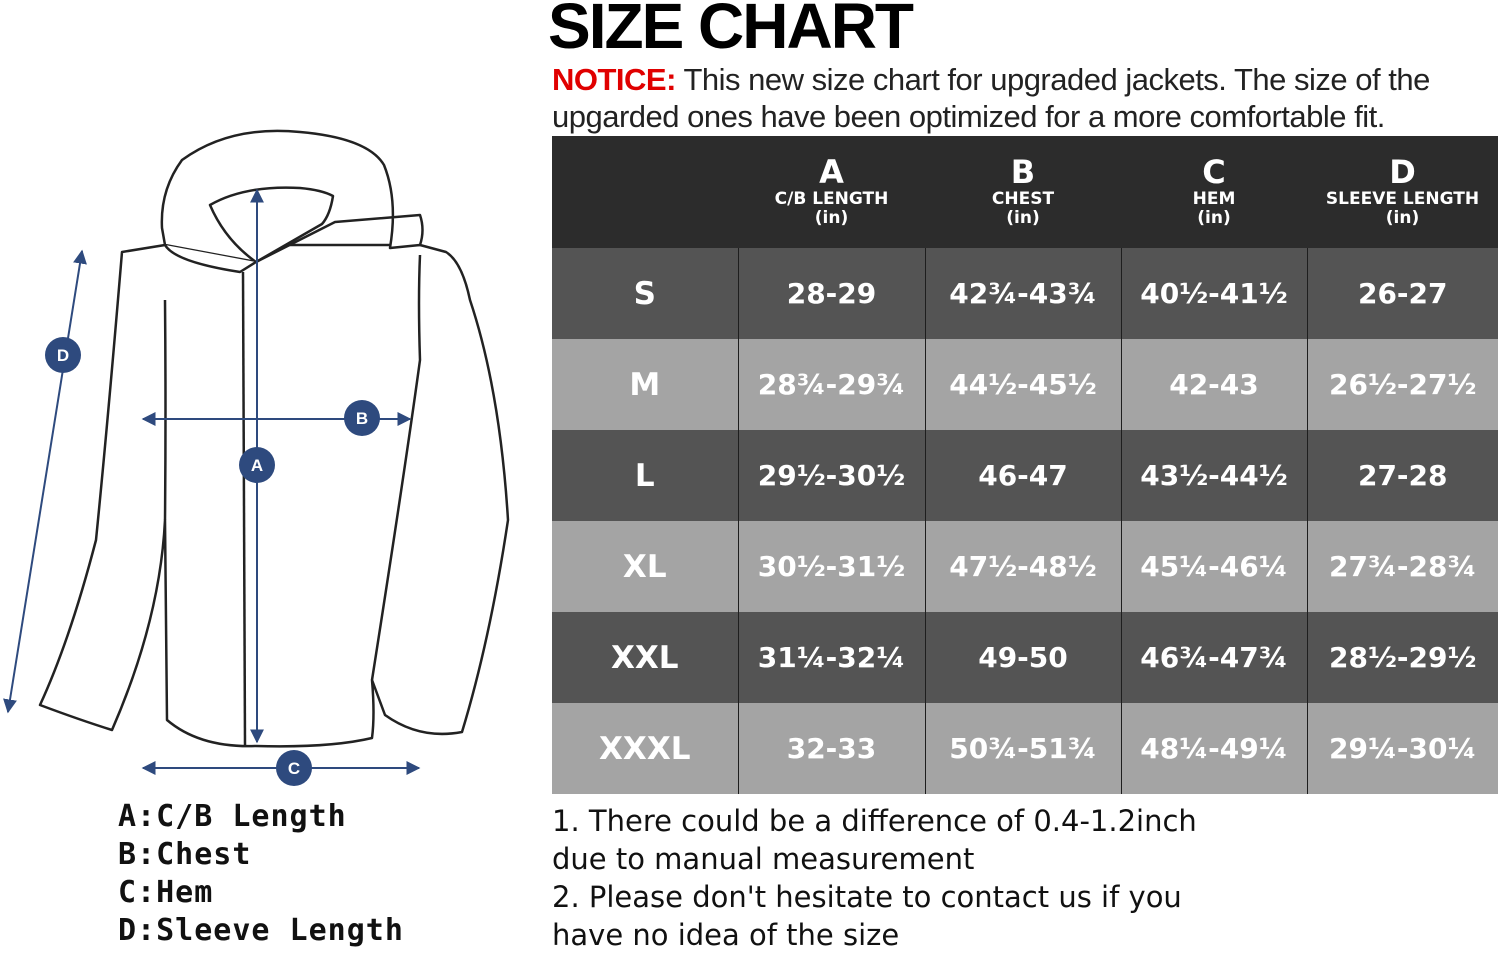  I want to click on marker-a: A, so click(257, 465).